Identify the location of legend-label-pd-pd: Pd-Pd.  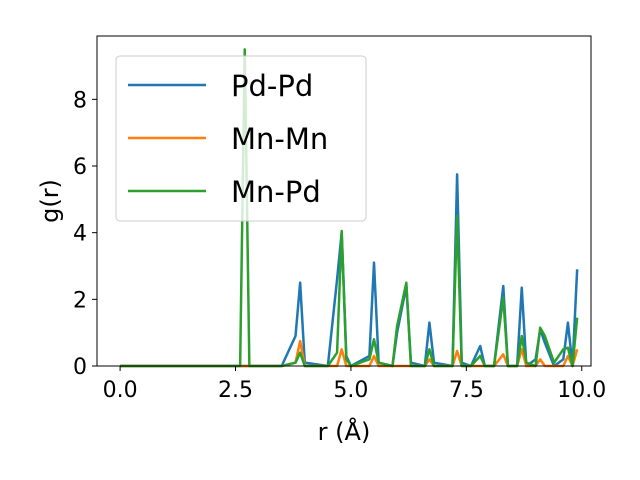
(272, 86).